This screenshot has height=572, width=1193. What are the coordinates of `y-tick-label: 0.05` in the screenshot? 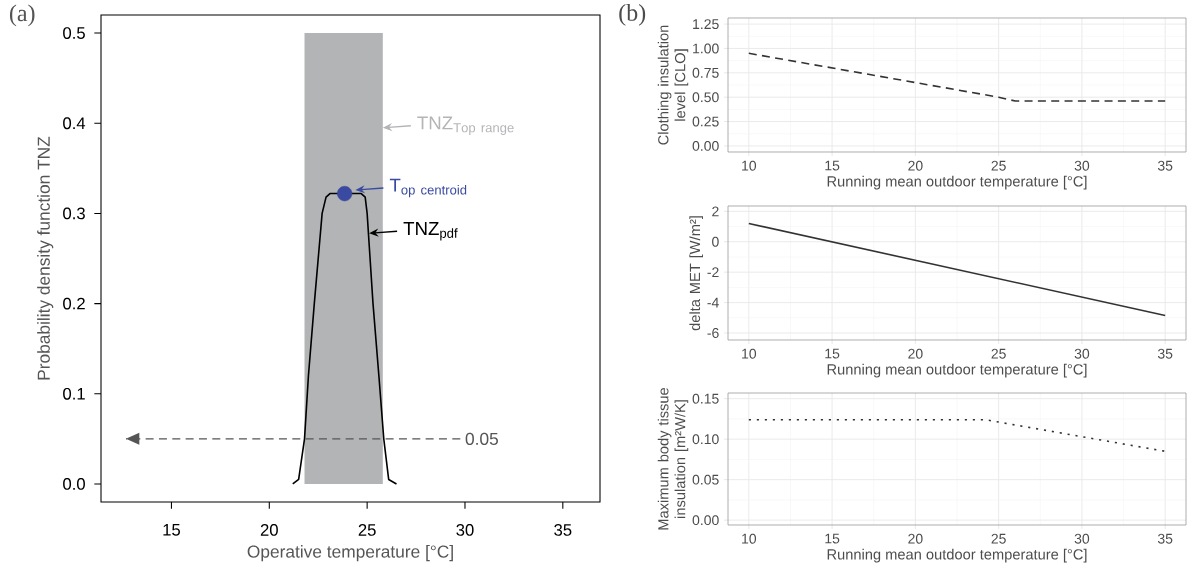 It's located at (705, 479).